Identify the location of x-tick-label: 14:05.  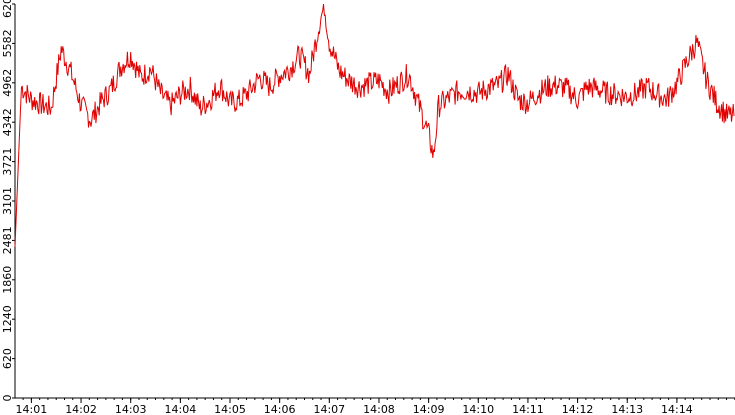
(230, 409).